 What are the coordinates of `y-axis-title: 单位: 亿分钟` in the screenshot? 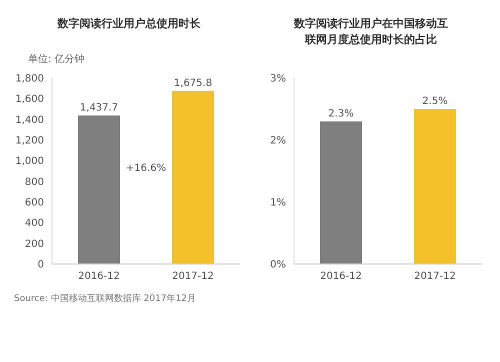 It's located at (56, 59).